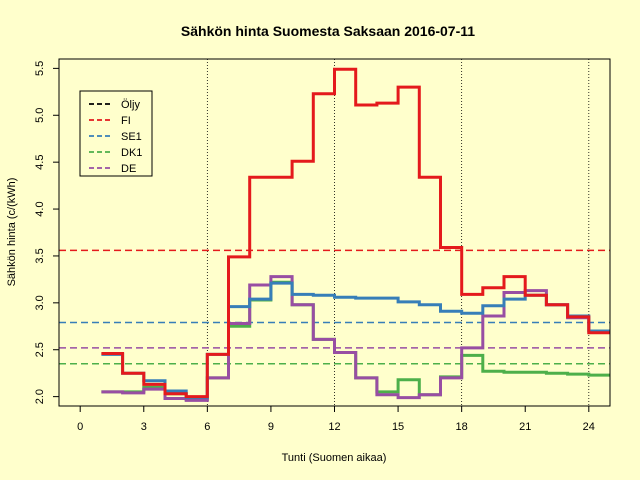 The height and width of the screenshot is (480, 640). Describe the element at coordinates (144, 427) in the screenshot. I see `x-tick-label-3: 3` at that location.